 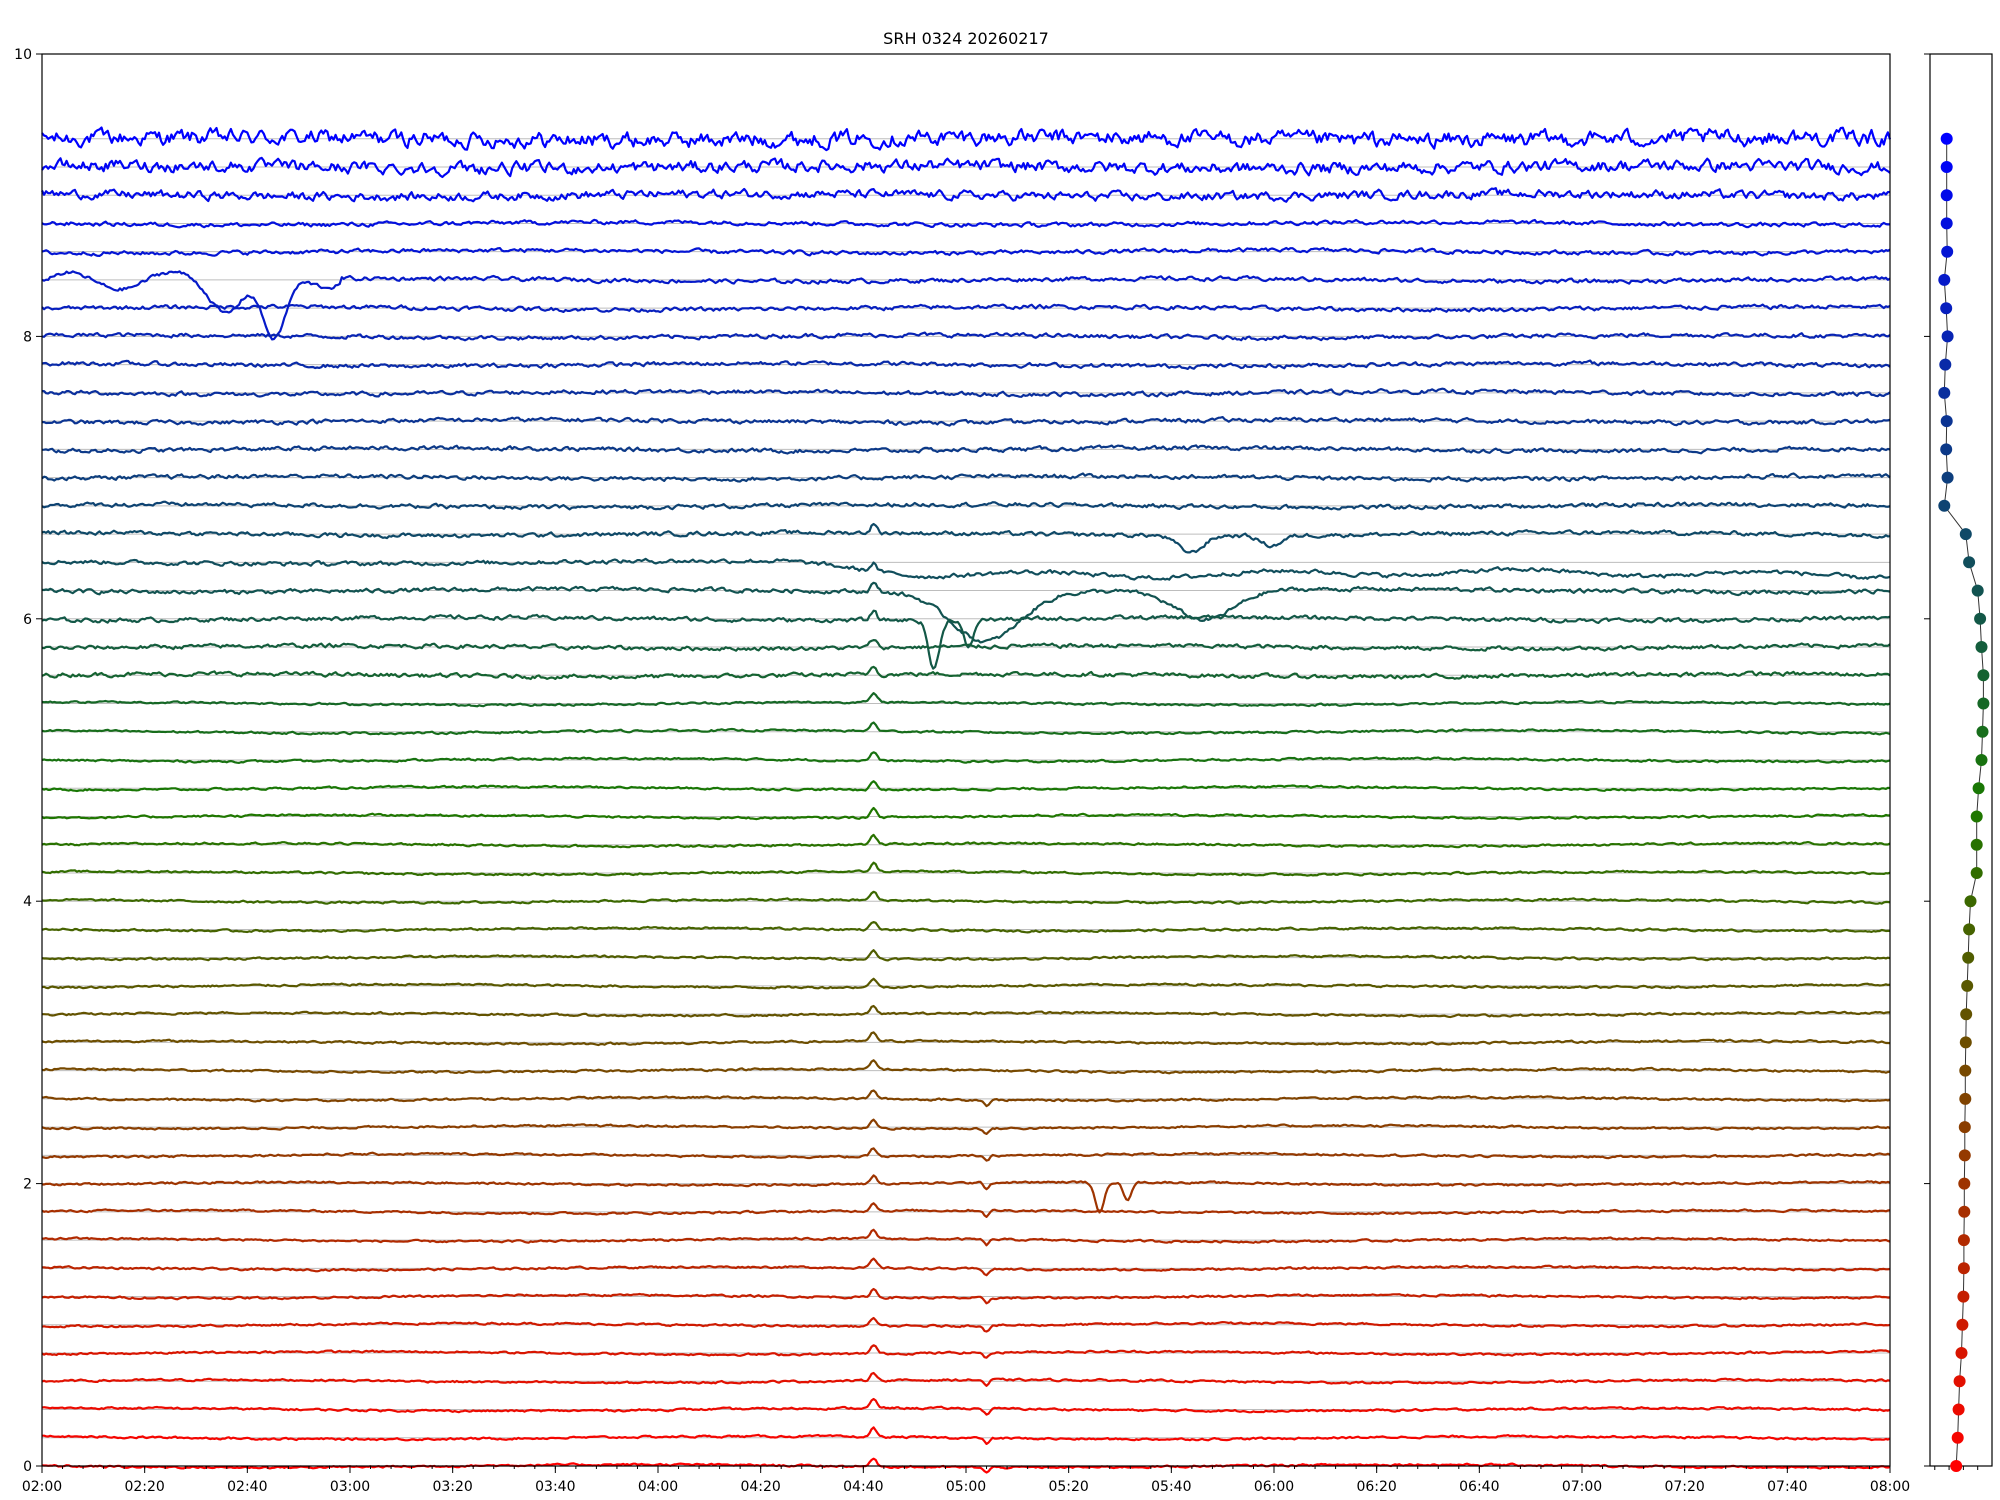 What do you see at coordinates (452, 1487) in the screenshot?
I see `x-tick-label: 03:20` at bounding box center [452, 1487].